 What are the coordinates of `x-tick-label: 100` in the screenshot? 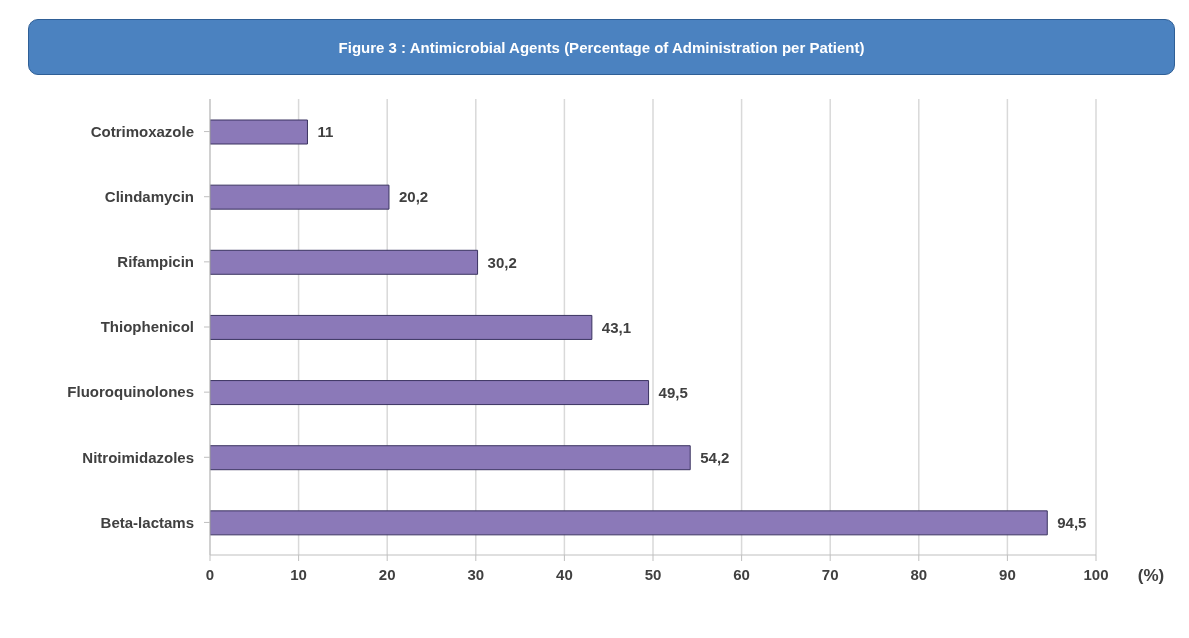 It's located at (1096, 574).